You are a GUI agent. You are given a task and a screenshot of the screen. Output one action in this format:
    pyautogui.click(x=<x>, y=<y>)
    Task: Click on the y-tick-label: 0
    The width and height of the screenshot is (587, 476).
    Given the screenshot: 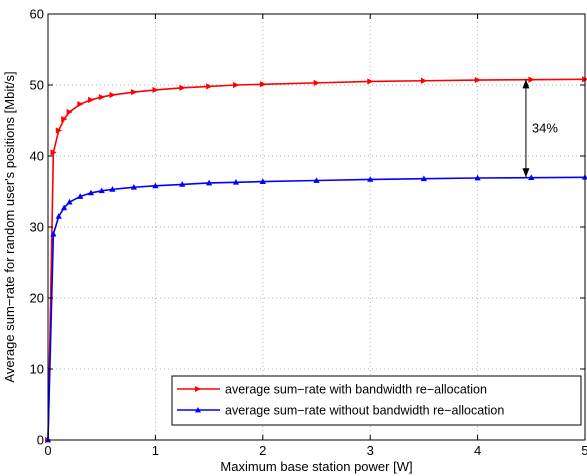 What is the action you would take?
    pyautogui.click(x=40, y=440)
    